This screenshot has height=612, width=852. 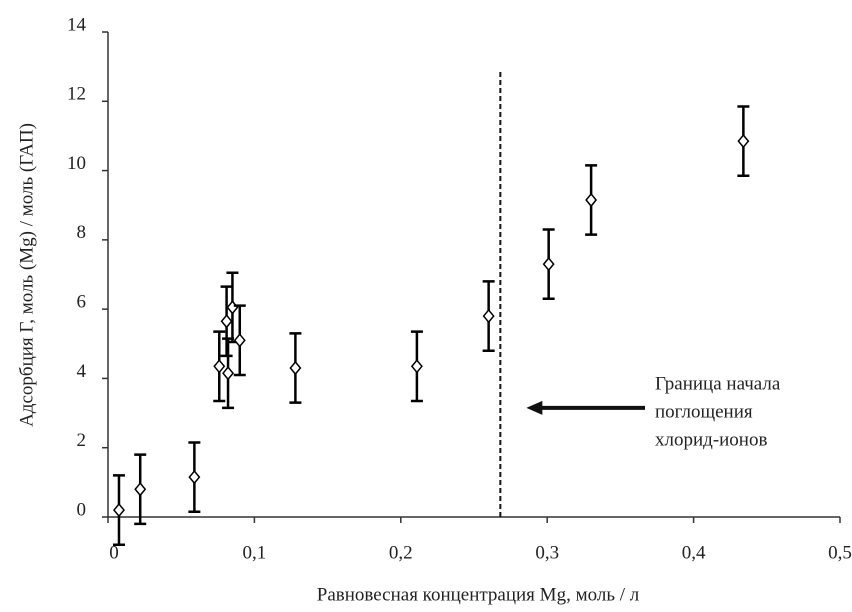 What do you see at coordinates (76, 94) in the screenshot?
I see `y-tick-label: 12` at bounding box center [76, 94].